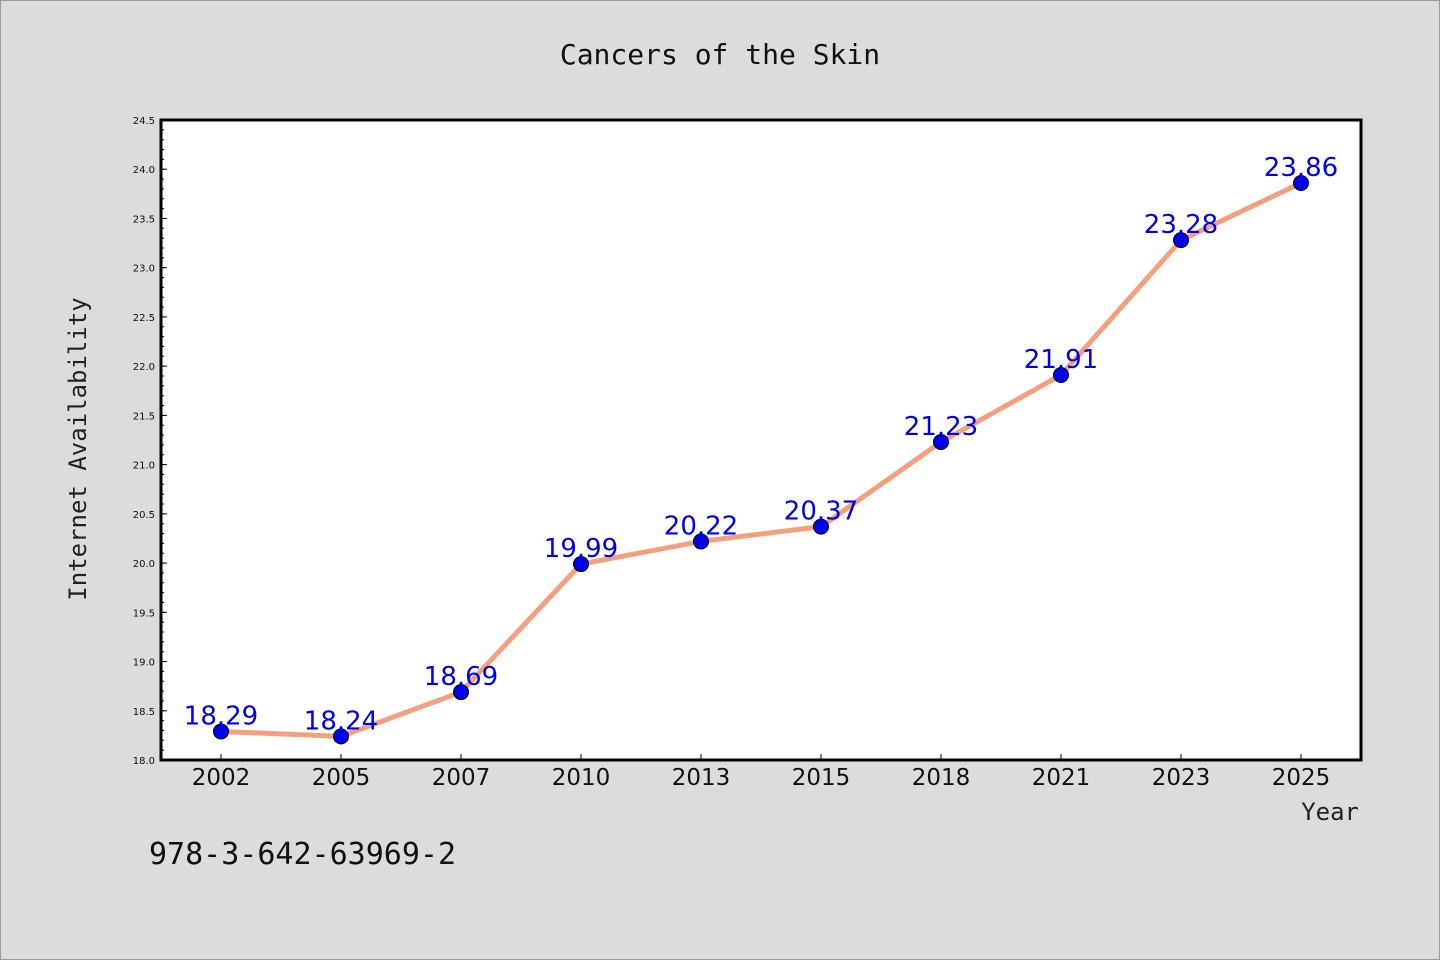 The height and width of the screenshot is (960, 1440). What do you see at coordinates (78, 448) in the screenshot?
I see `y-axis-label: Internet Availability` at bounding box center [78, 448].